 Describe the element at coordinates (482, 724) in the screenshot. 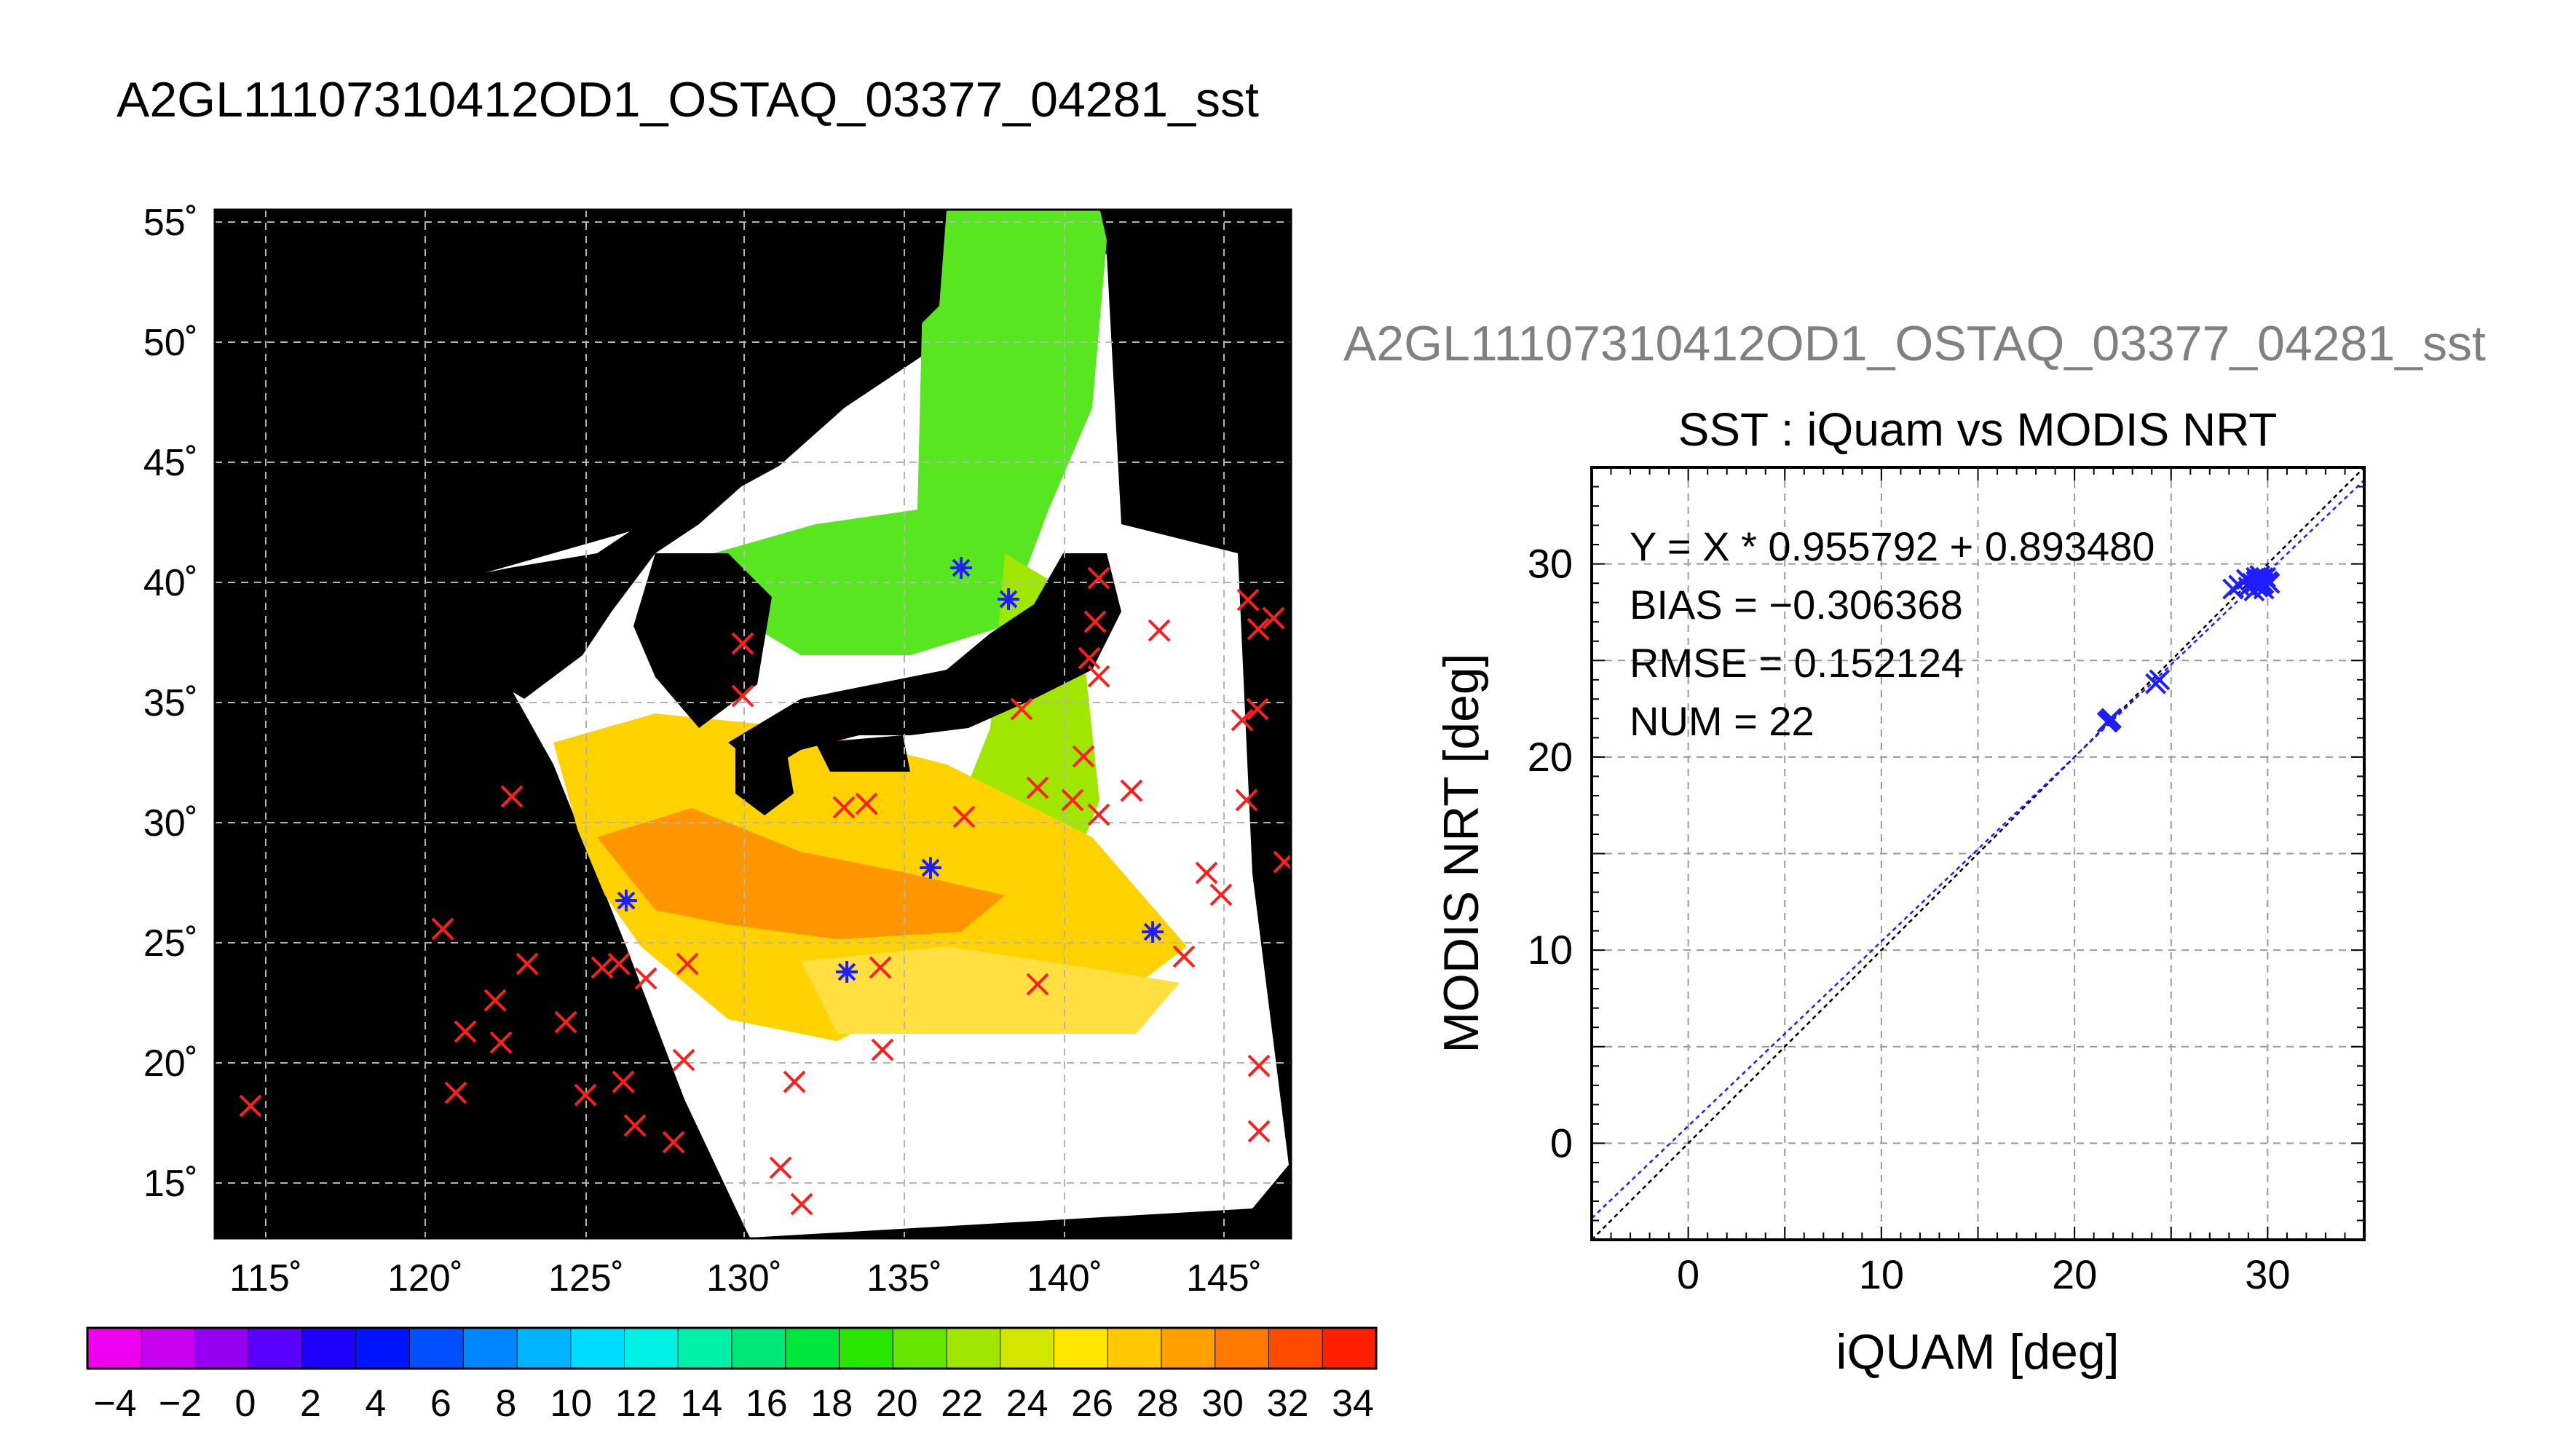

I see `land-left-corner` at that location.